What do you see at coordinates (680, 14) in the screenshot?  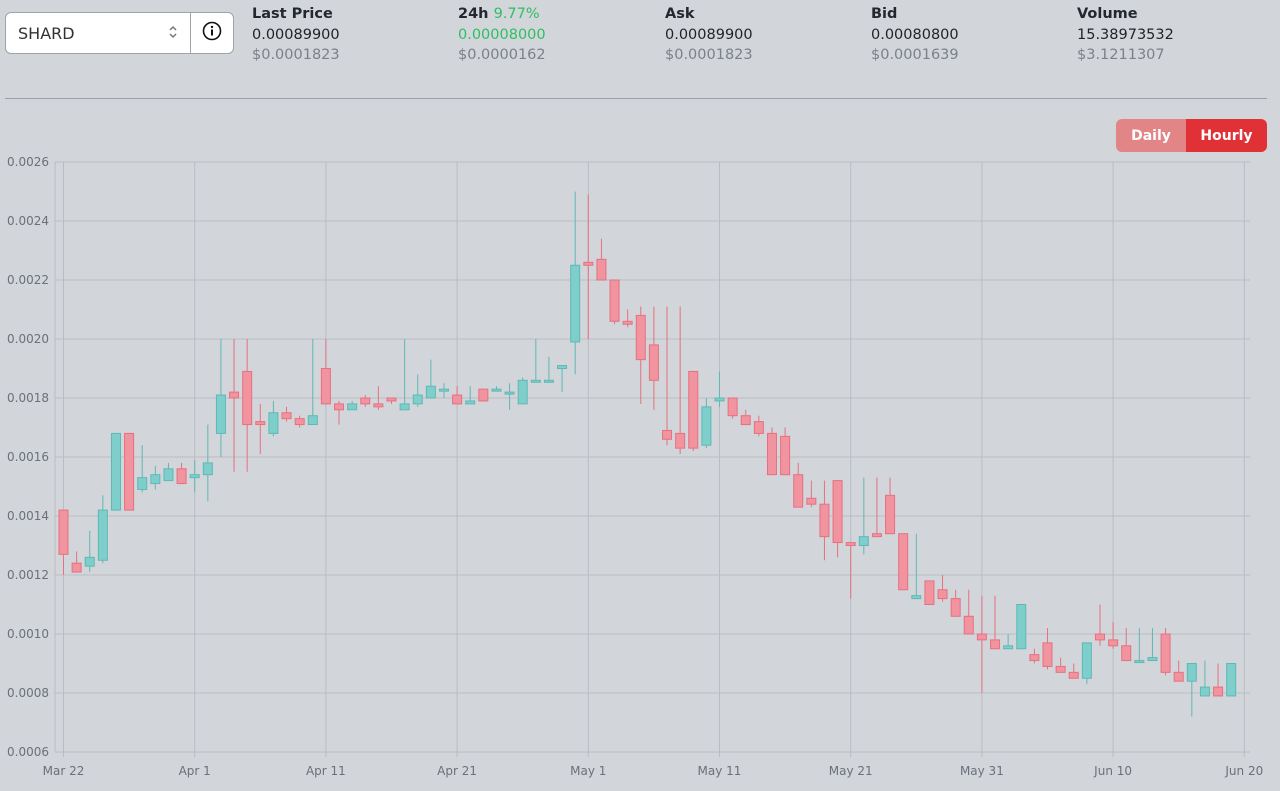 I see `ask-label: Ask` at bounding box center [680, 14].